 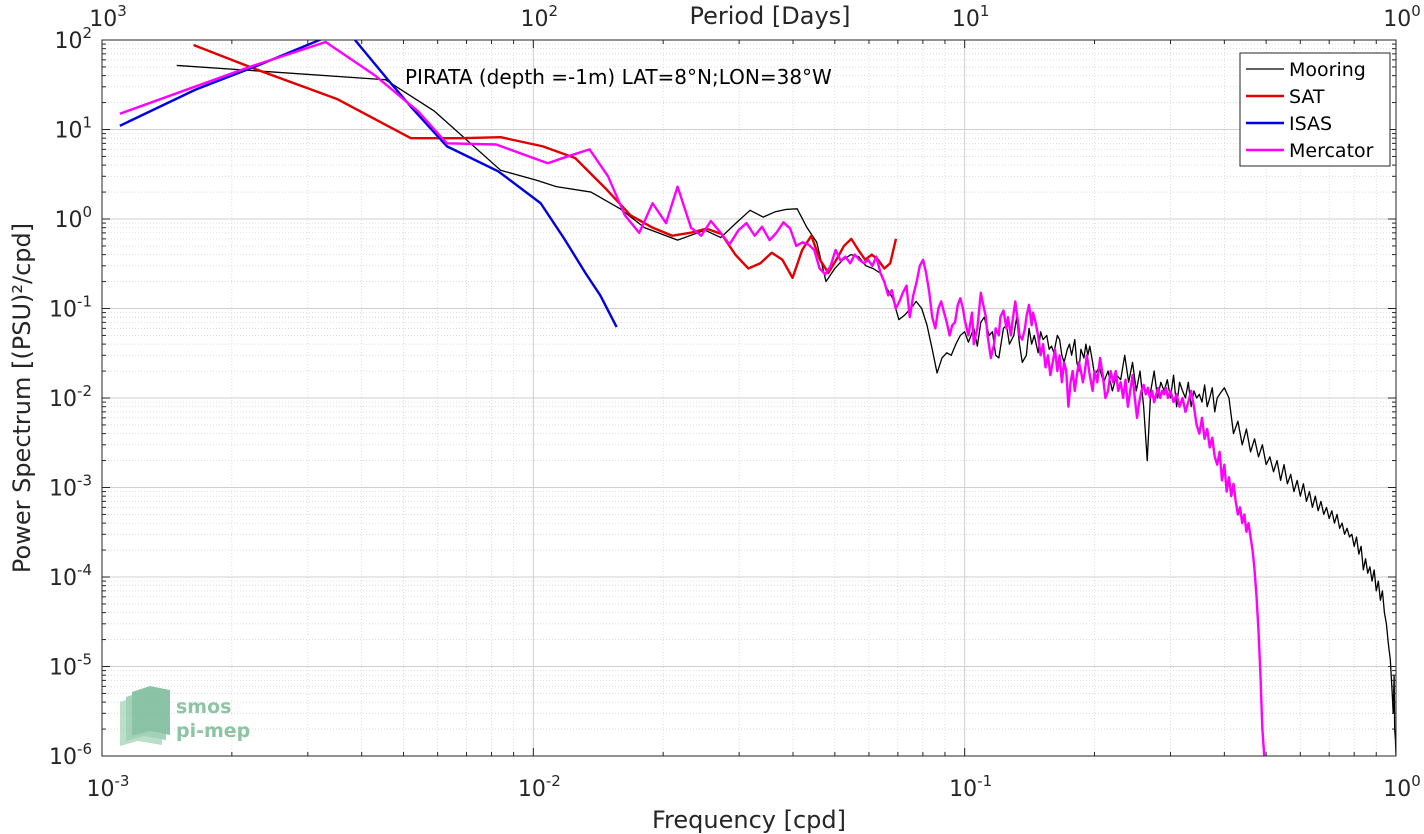 What do you see at coordinates (1310, 124) in the screenshot?
I see `legend-label-isas: ISAS` at bounding box center [1310, 124].